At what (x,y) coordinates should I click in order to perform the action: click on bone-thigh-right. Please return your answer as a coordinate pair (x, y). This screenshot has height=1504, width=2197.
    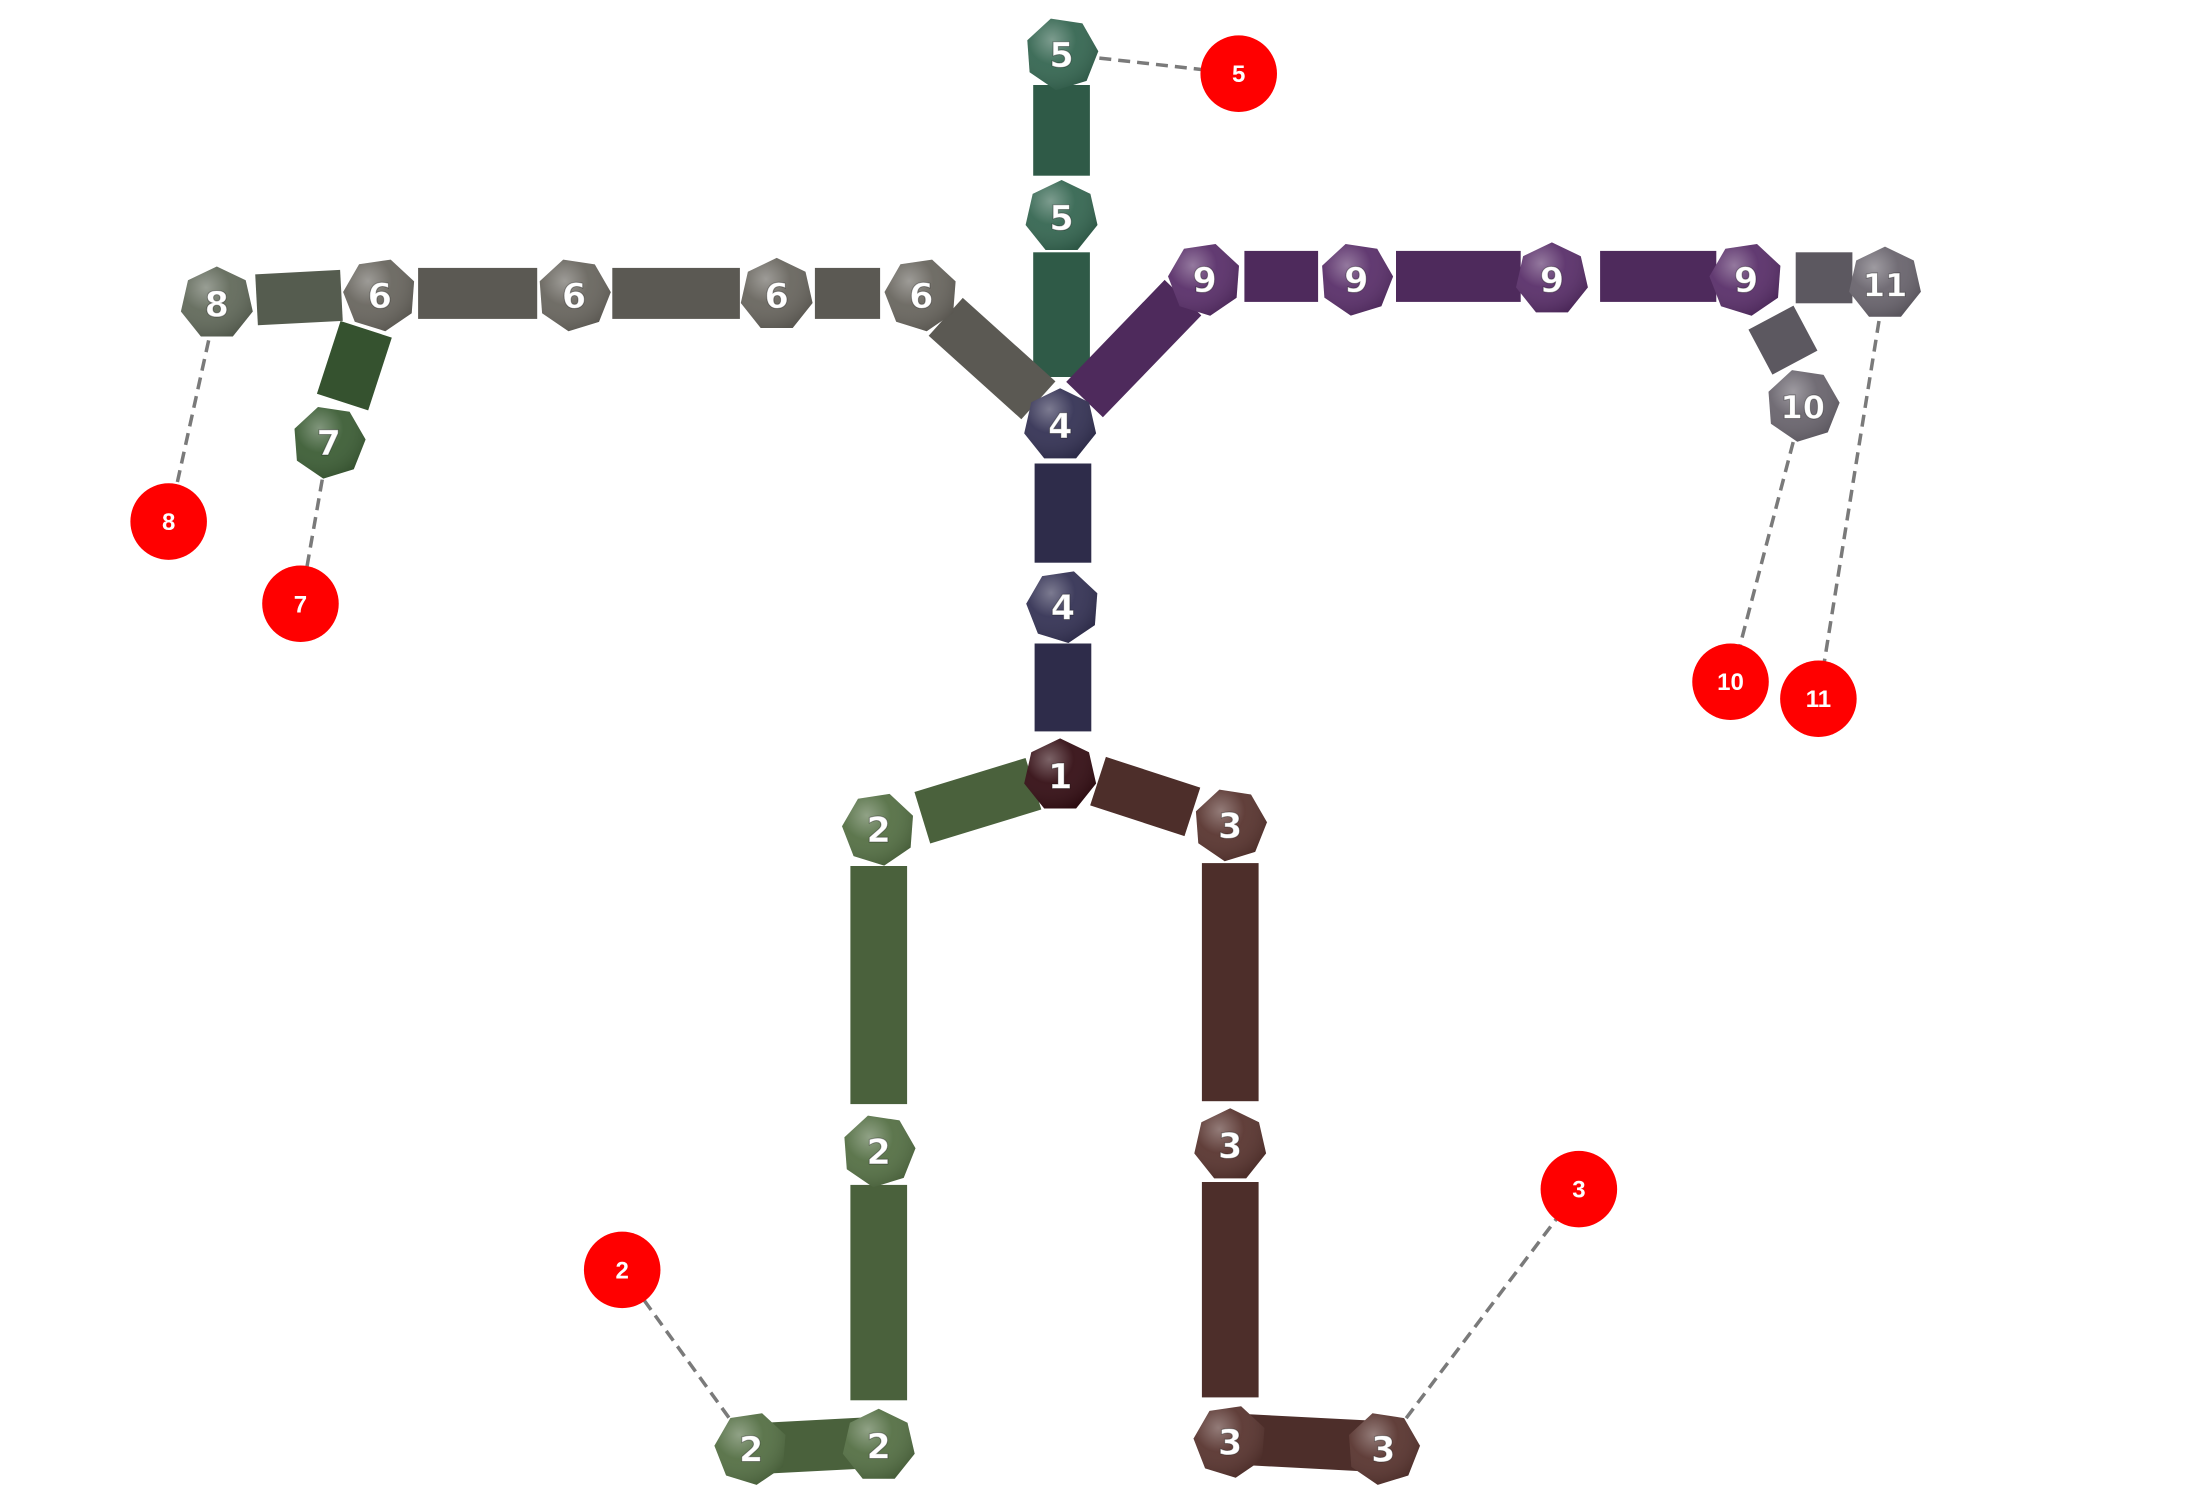
    Looking at the image, I should click on (1230, 982).